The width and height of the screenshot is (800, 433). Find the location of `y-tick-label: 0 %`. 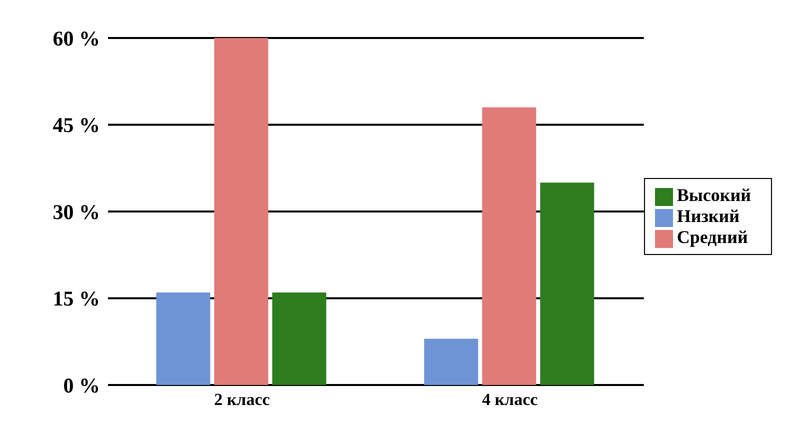

y-tick-label: 0 % is located at coordinates (81, 385).